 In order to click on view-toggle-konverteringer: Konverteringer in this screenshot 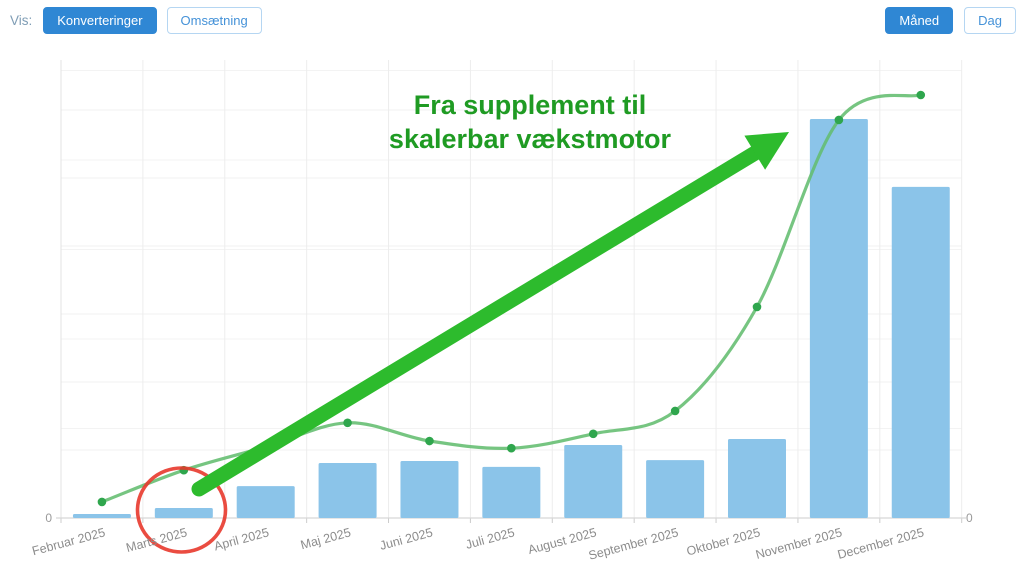, I will do `click(100, 20)`.